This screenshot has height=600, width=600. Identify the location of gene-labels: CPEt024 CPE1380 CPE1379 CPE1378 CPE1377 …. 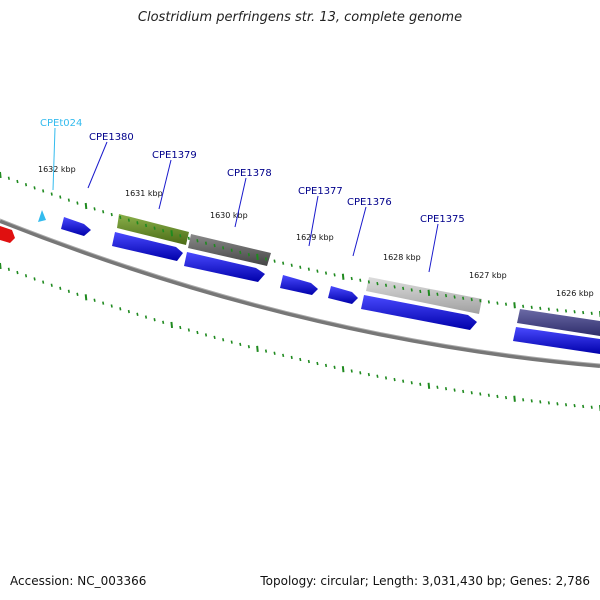
(252, 171).